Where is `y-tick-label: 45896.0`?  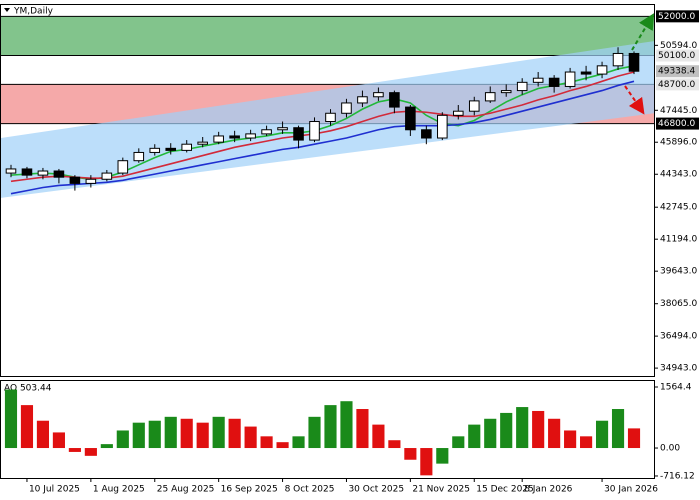
y-tick-label: 45896.0 is located at coordinates (678, 143).